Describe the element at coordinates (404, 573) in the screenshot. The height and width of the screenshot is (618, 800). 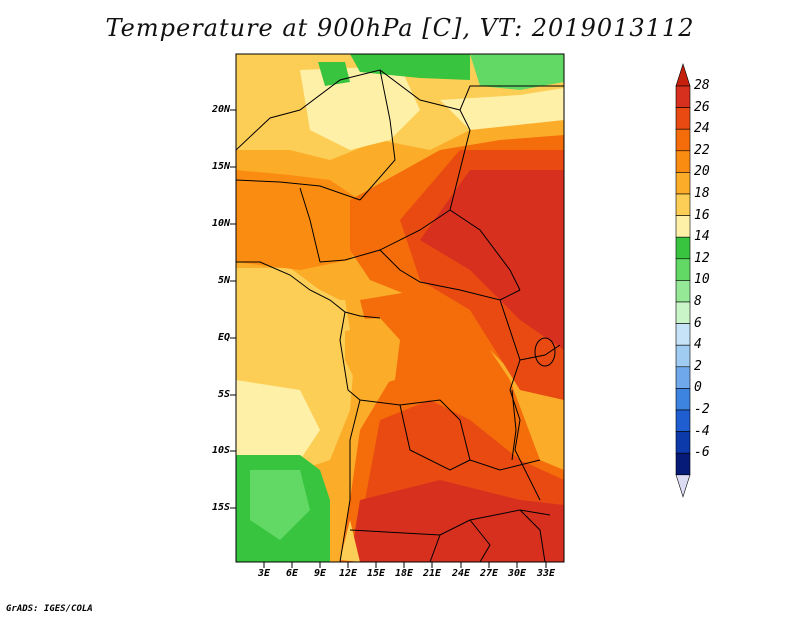
I see `x-label-18e: 18E` at that location.